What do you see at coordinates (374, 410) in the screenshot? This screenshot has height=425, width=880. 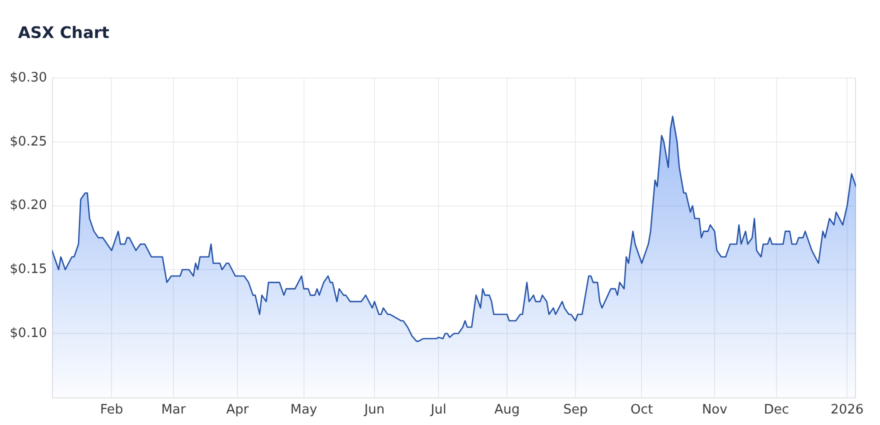 I see `x-tick-label: Jun` at bounding box center [374, 410].